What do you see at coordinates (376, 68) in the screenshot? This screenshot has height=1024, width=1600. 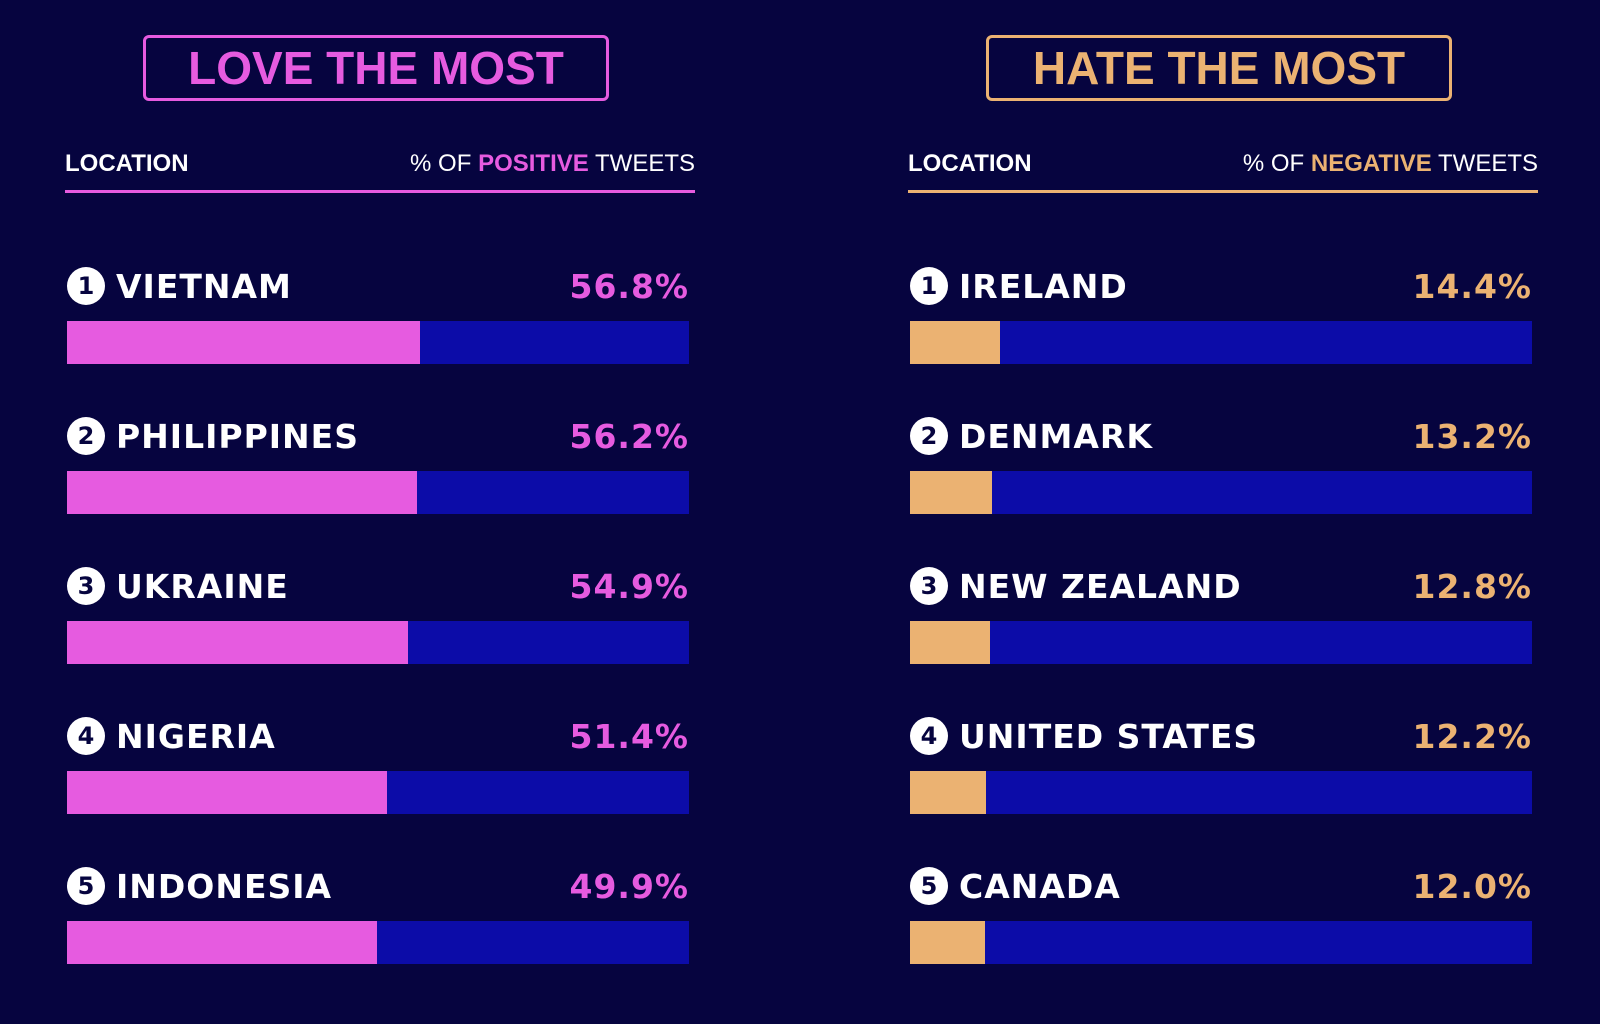 I see `love-title: LOVE THE MOST` at bounding box center [376, 68].